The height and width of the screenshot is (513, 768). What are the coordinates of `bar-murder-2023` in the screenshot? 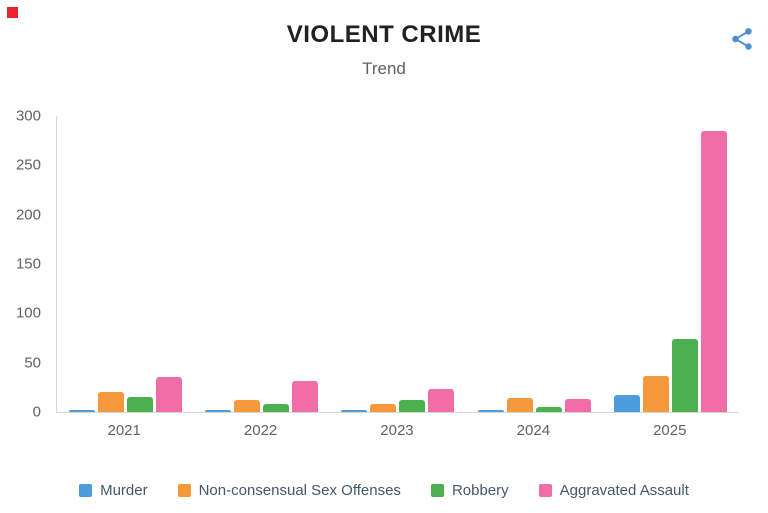 It's located at (354, 411).